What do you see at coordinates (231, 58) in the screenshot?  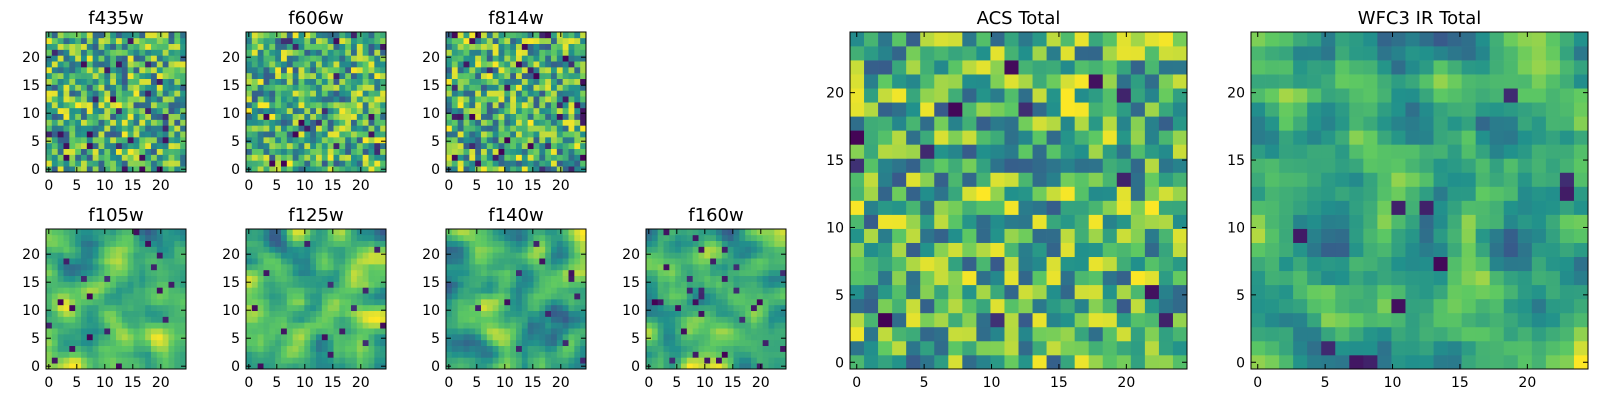 I see `y-tick-label: 20` at bounding box center [231, 58].